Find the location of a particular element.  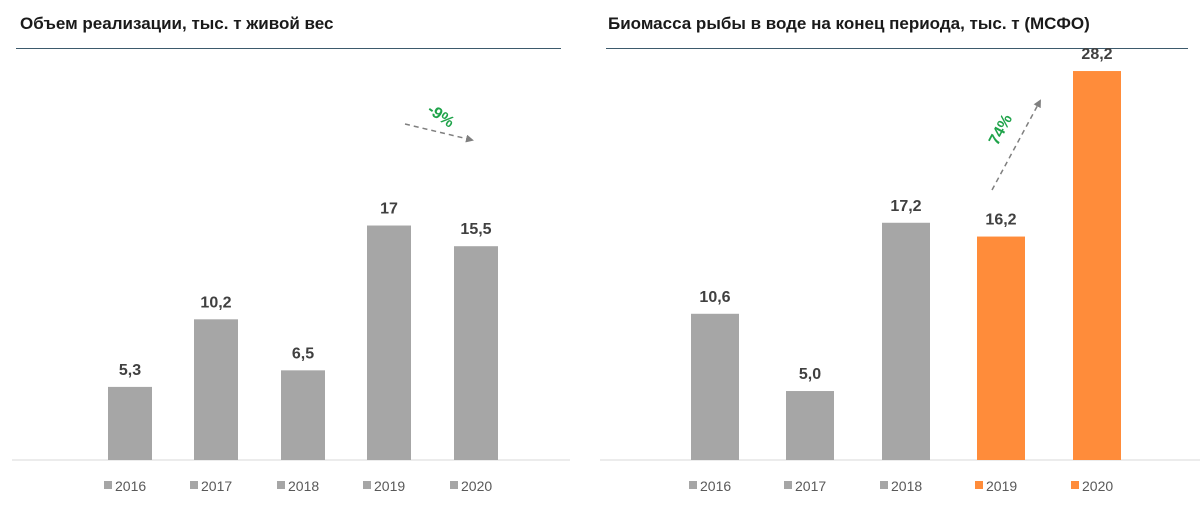

data-label-2020: 15,5 is located at coordinates (475, 229).